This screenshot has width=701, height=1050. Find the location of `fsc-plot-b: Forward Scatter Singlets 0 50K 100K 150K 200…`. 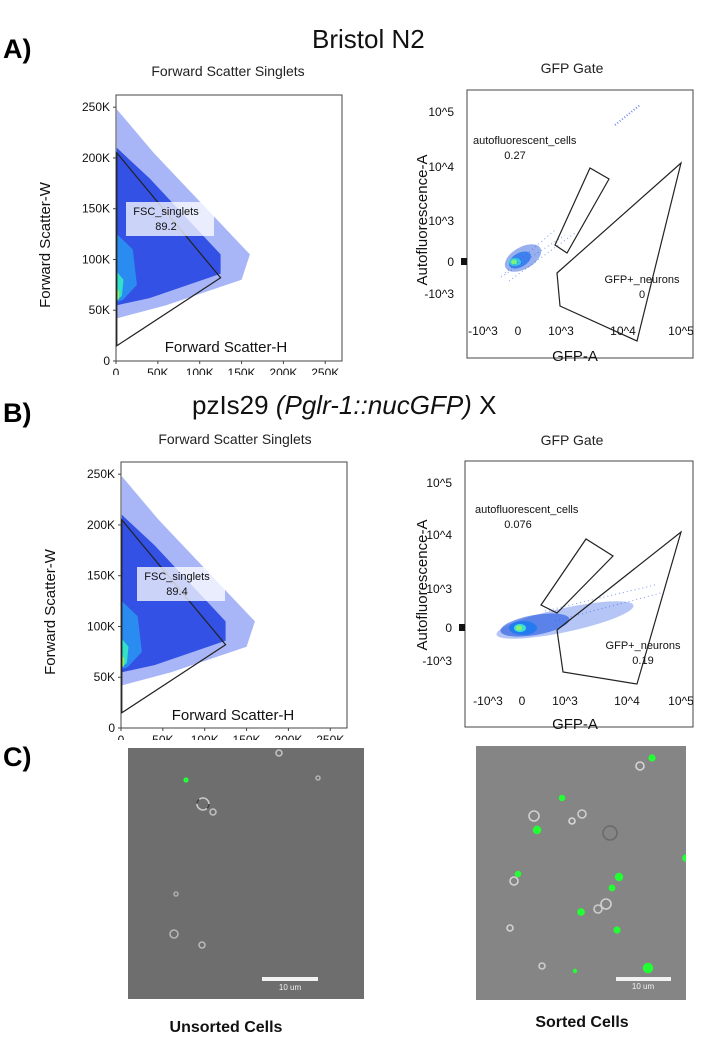

fsc-plot-b: Forward Scatter Singlets 0 50K 100K 150K 200… is located at coordinates (195, 585).